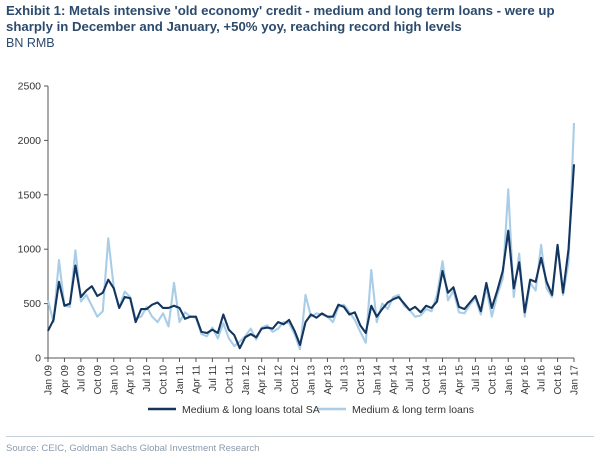 Image resolution: width=600 pixels, height=464 pixels. Describe the element at coordinates (30, 43) in the screenshot. I see `y-axis-unit-label: BN RMB` at that location.